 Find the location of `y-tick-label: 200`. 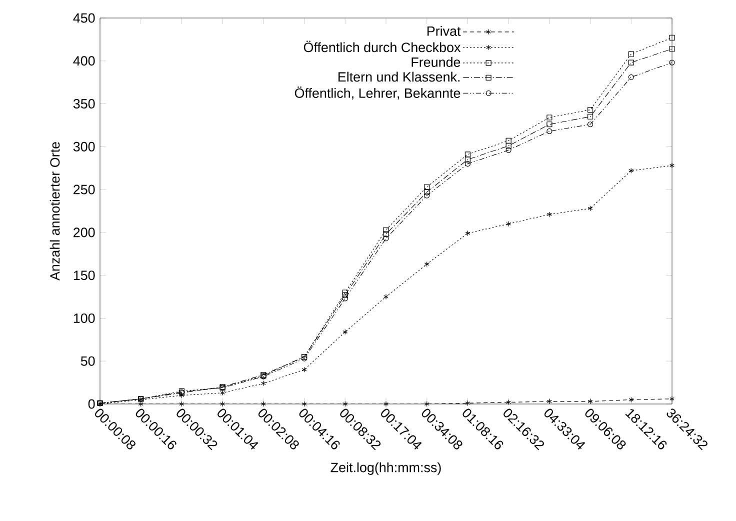

y-tick-label: 200 is located at coordinates (84, 233).